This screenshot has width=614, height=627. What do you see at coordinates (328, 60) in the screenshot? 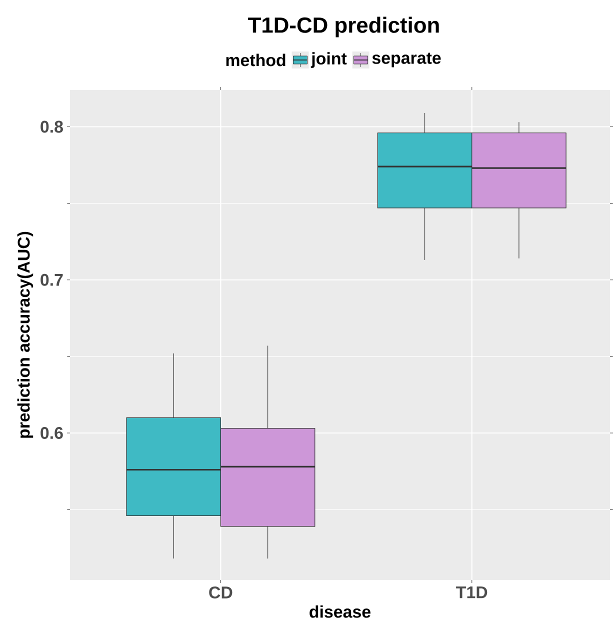
I see `legend-label: joint` at bounding box center [328, 60].